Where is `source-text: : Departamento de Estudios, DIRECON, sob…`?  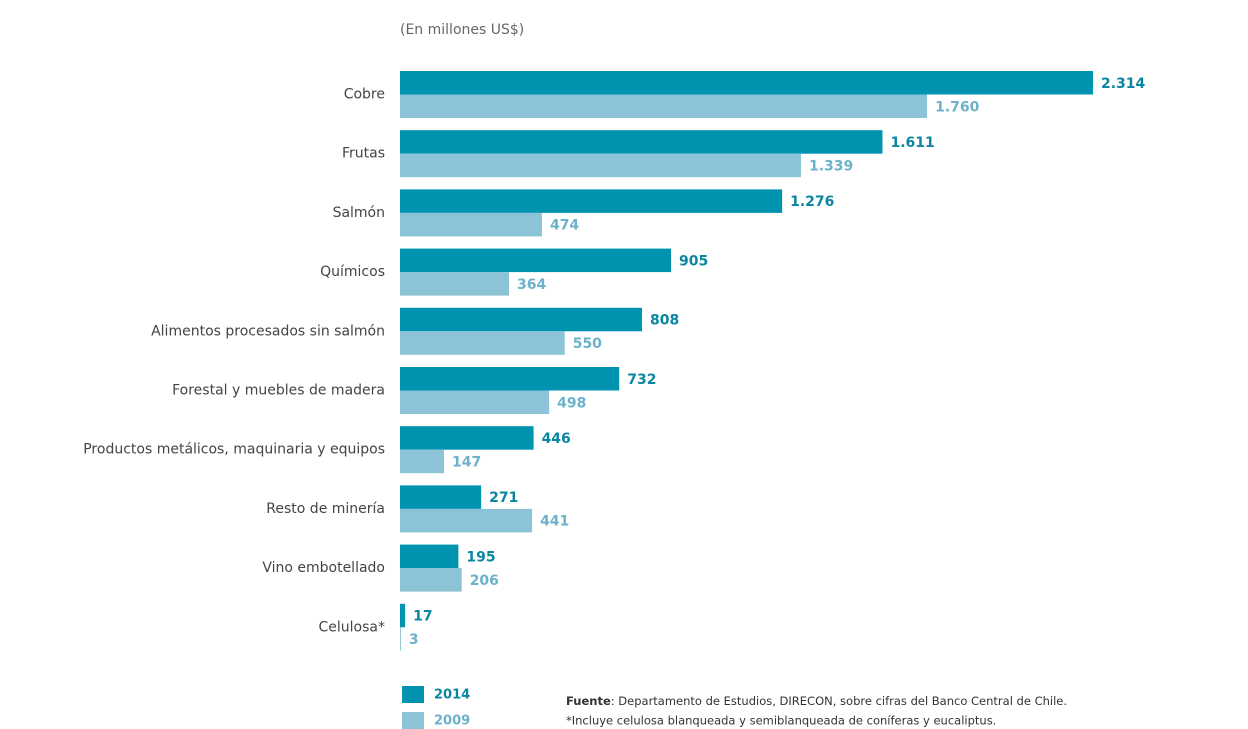 source-text: : Departamento de Estudios, DIRECON, sob… is located at coordinates (839, 701).